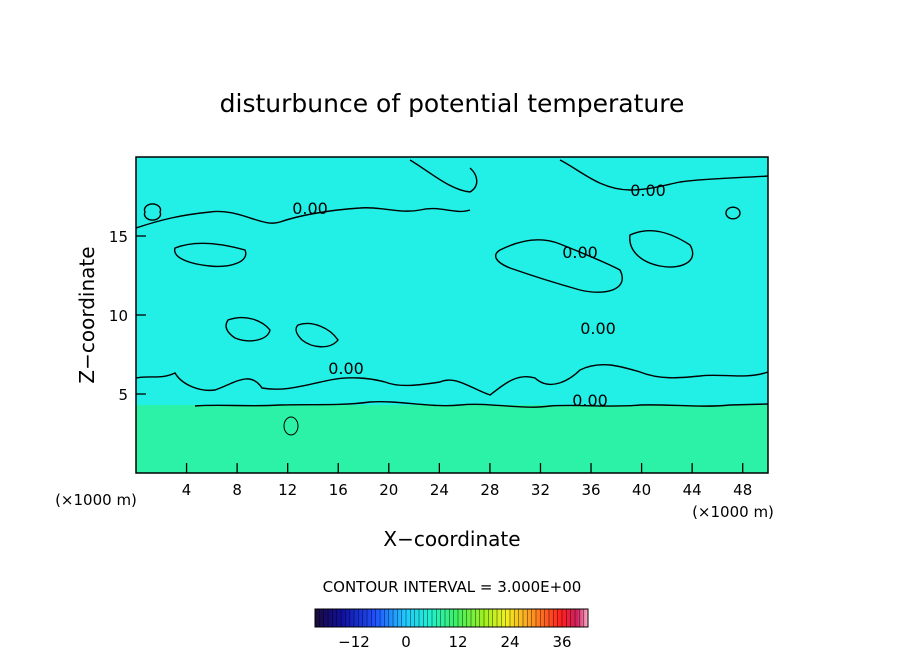 The image size is (904, 654). Describe the element at coordinates (291, 426) in the screenshot. I see `contour-line-small-cell` at that location.